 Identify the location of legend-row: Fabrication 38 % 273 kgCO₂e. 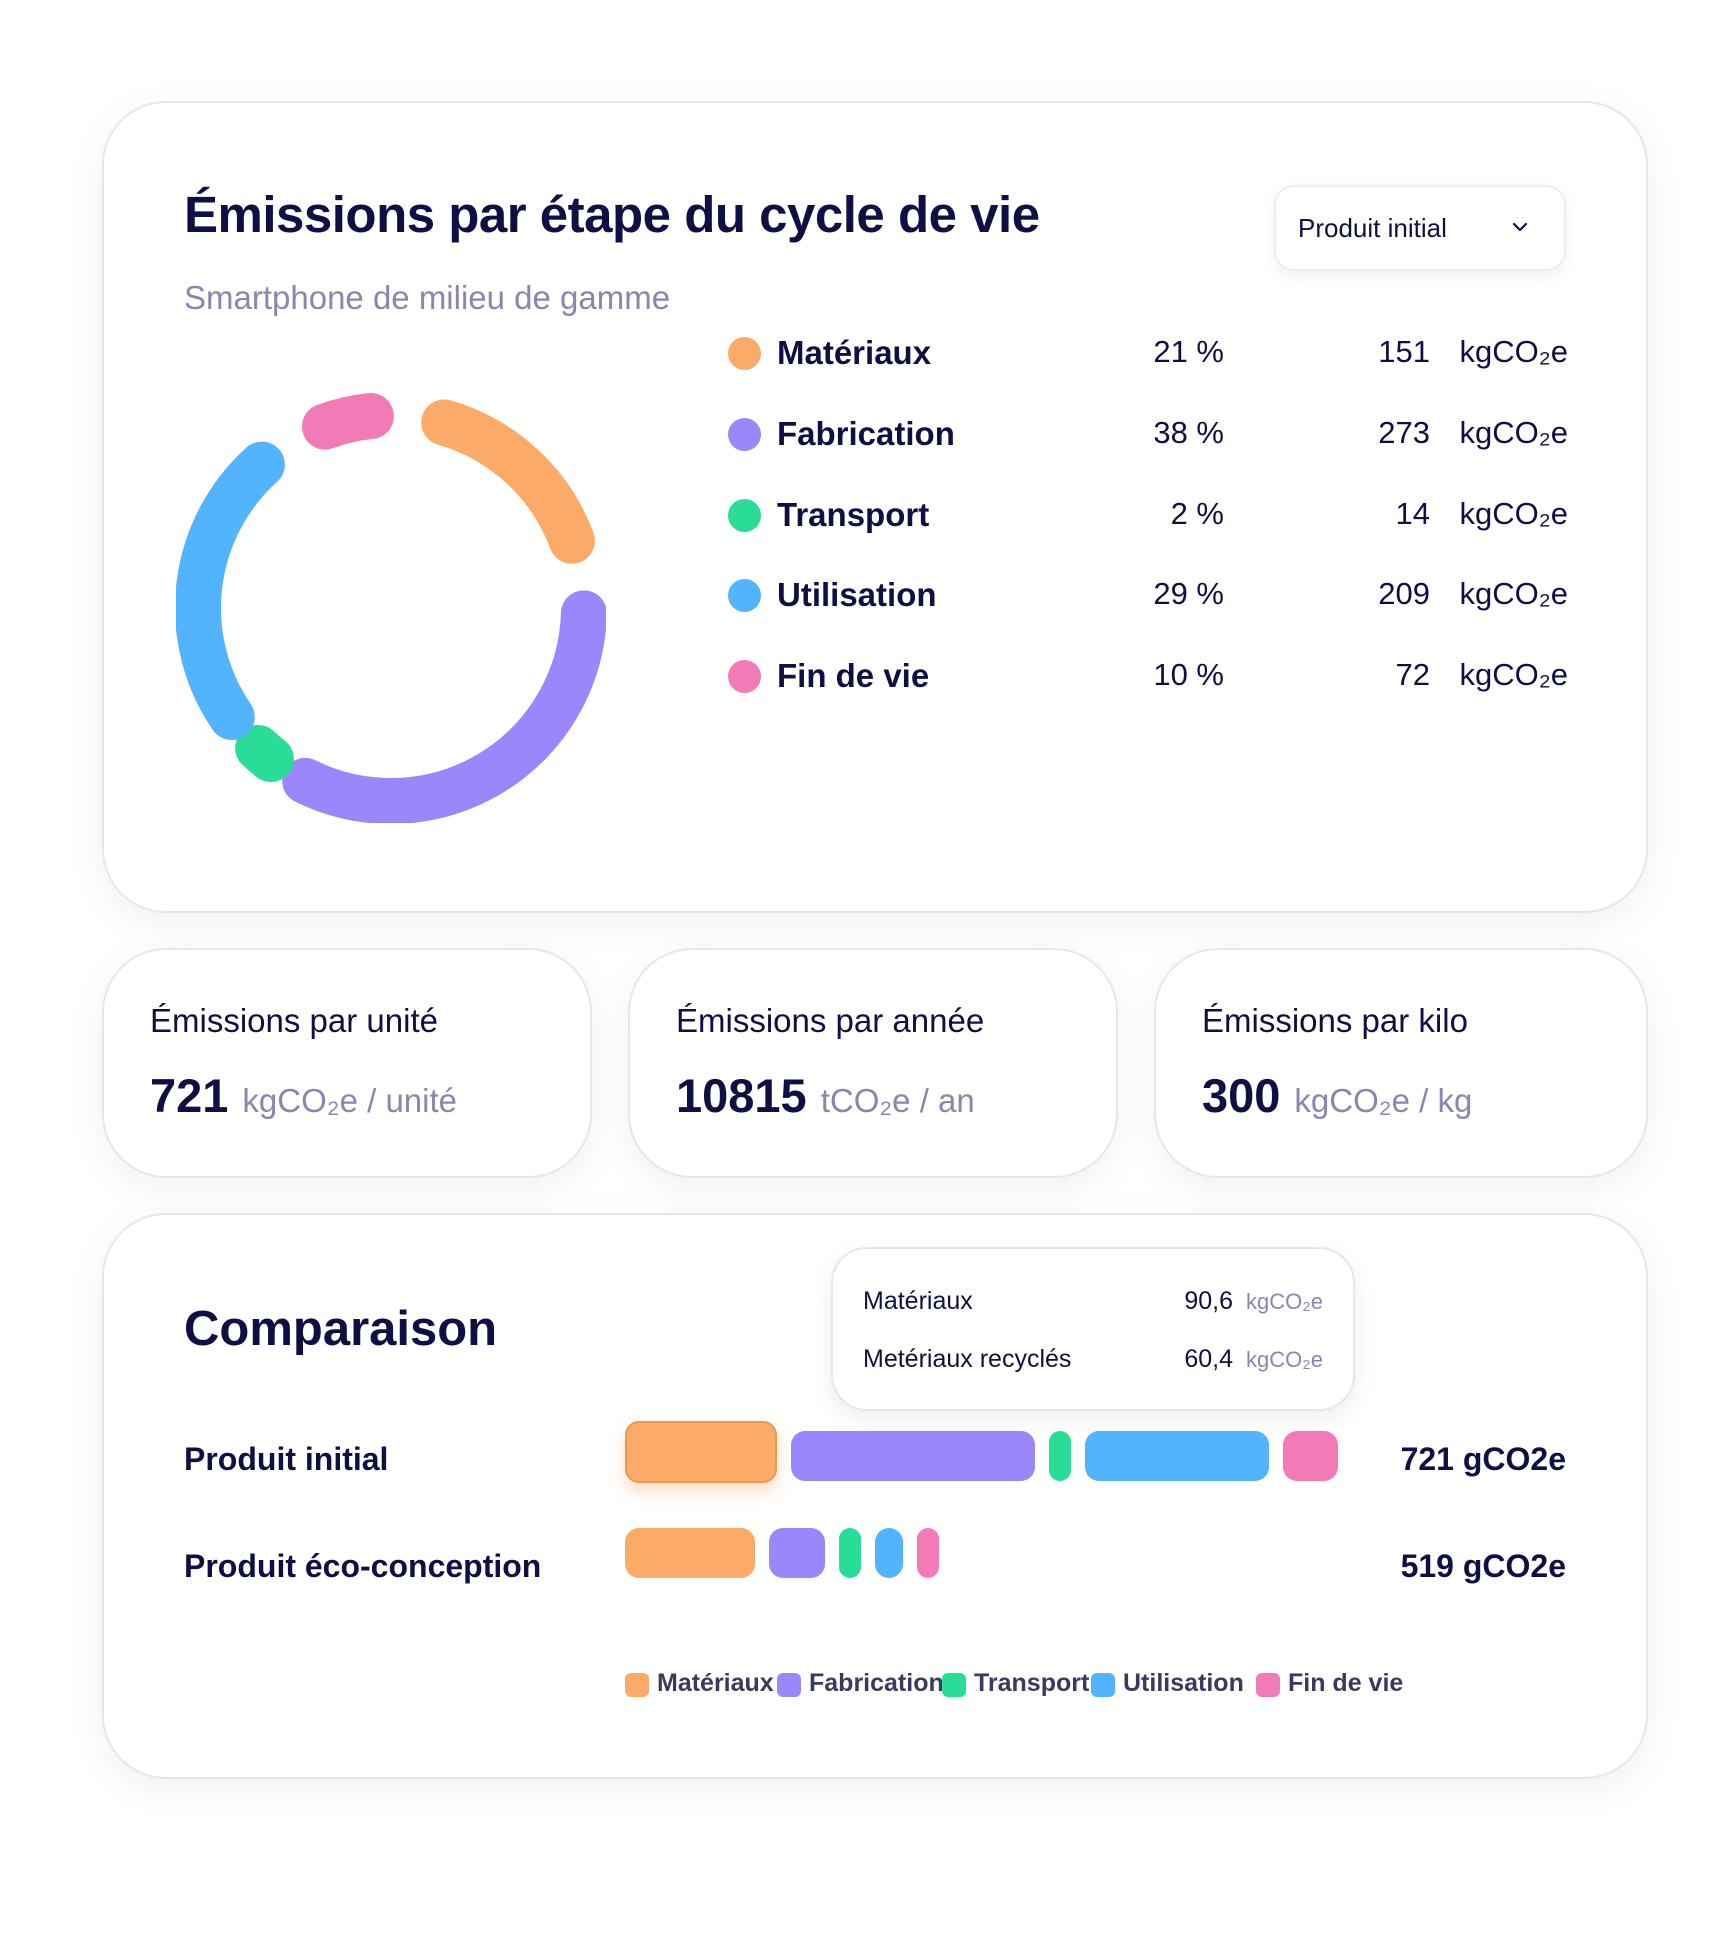
(1148, 435).